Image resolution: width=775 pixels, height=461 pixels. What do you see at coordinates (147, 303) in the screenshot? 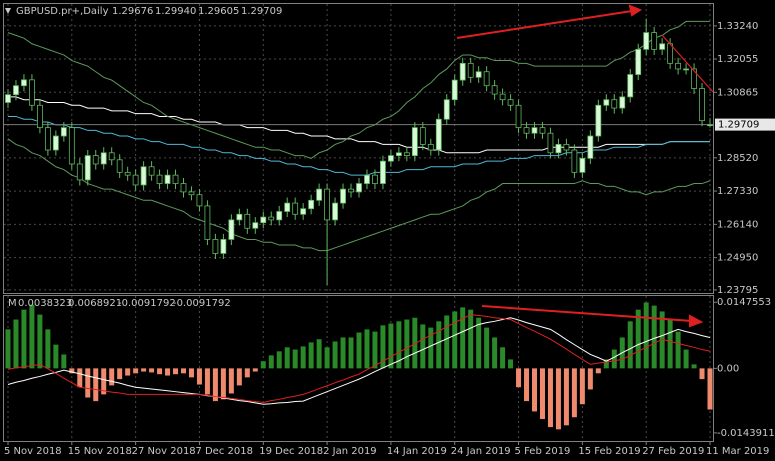
I see `indicator-value: -0.0091792` at bounding box center [147, 303].